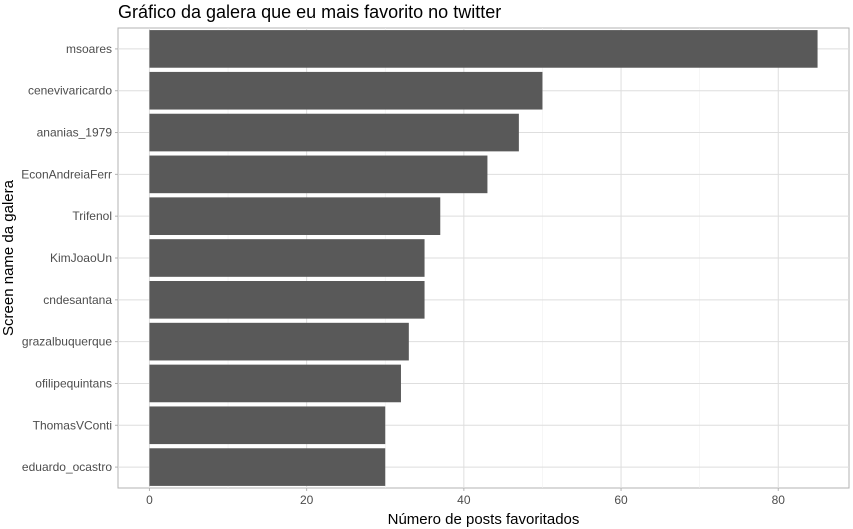 Image resolution: width=853 pixels, height=529 pixels. I want to click on x-axis-ticks: 0 20 40 60 80, so click(465, 497).